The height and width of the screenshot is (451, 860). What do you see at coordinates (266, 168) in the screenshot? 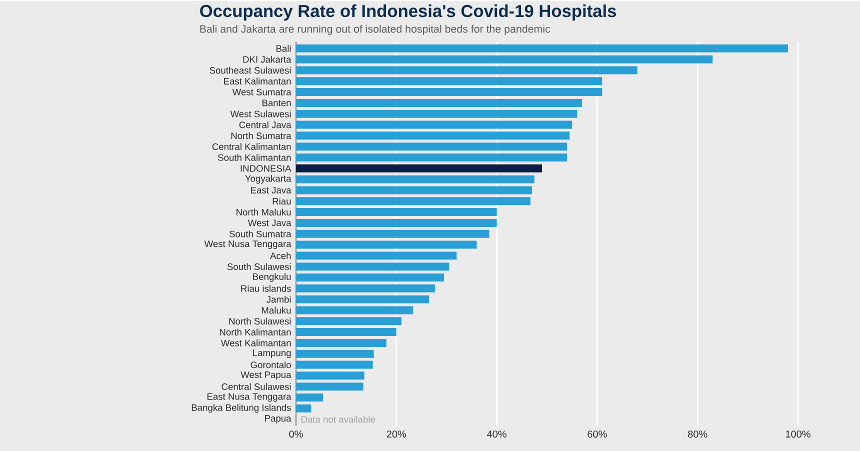
I see `y-tick-label: INDONESIA` at bounding box center [266, 168].